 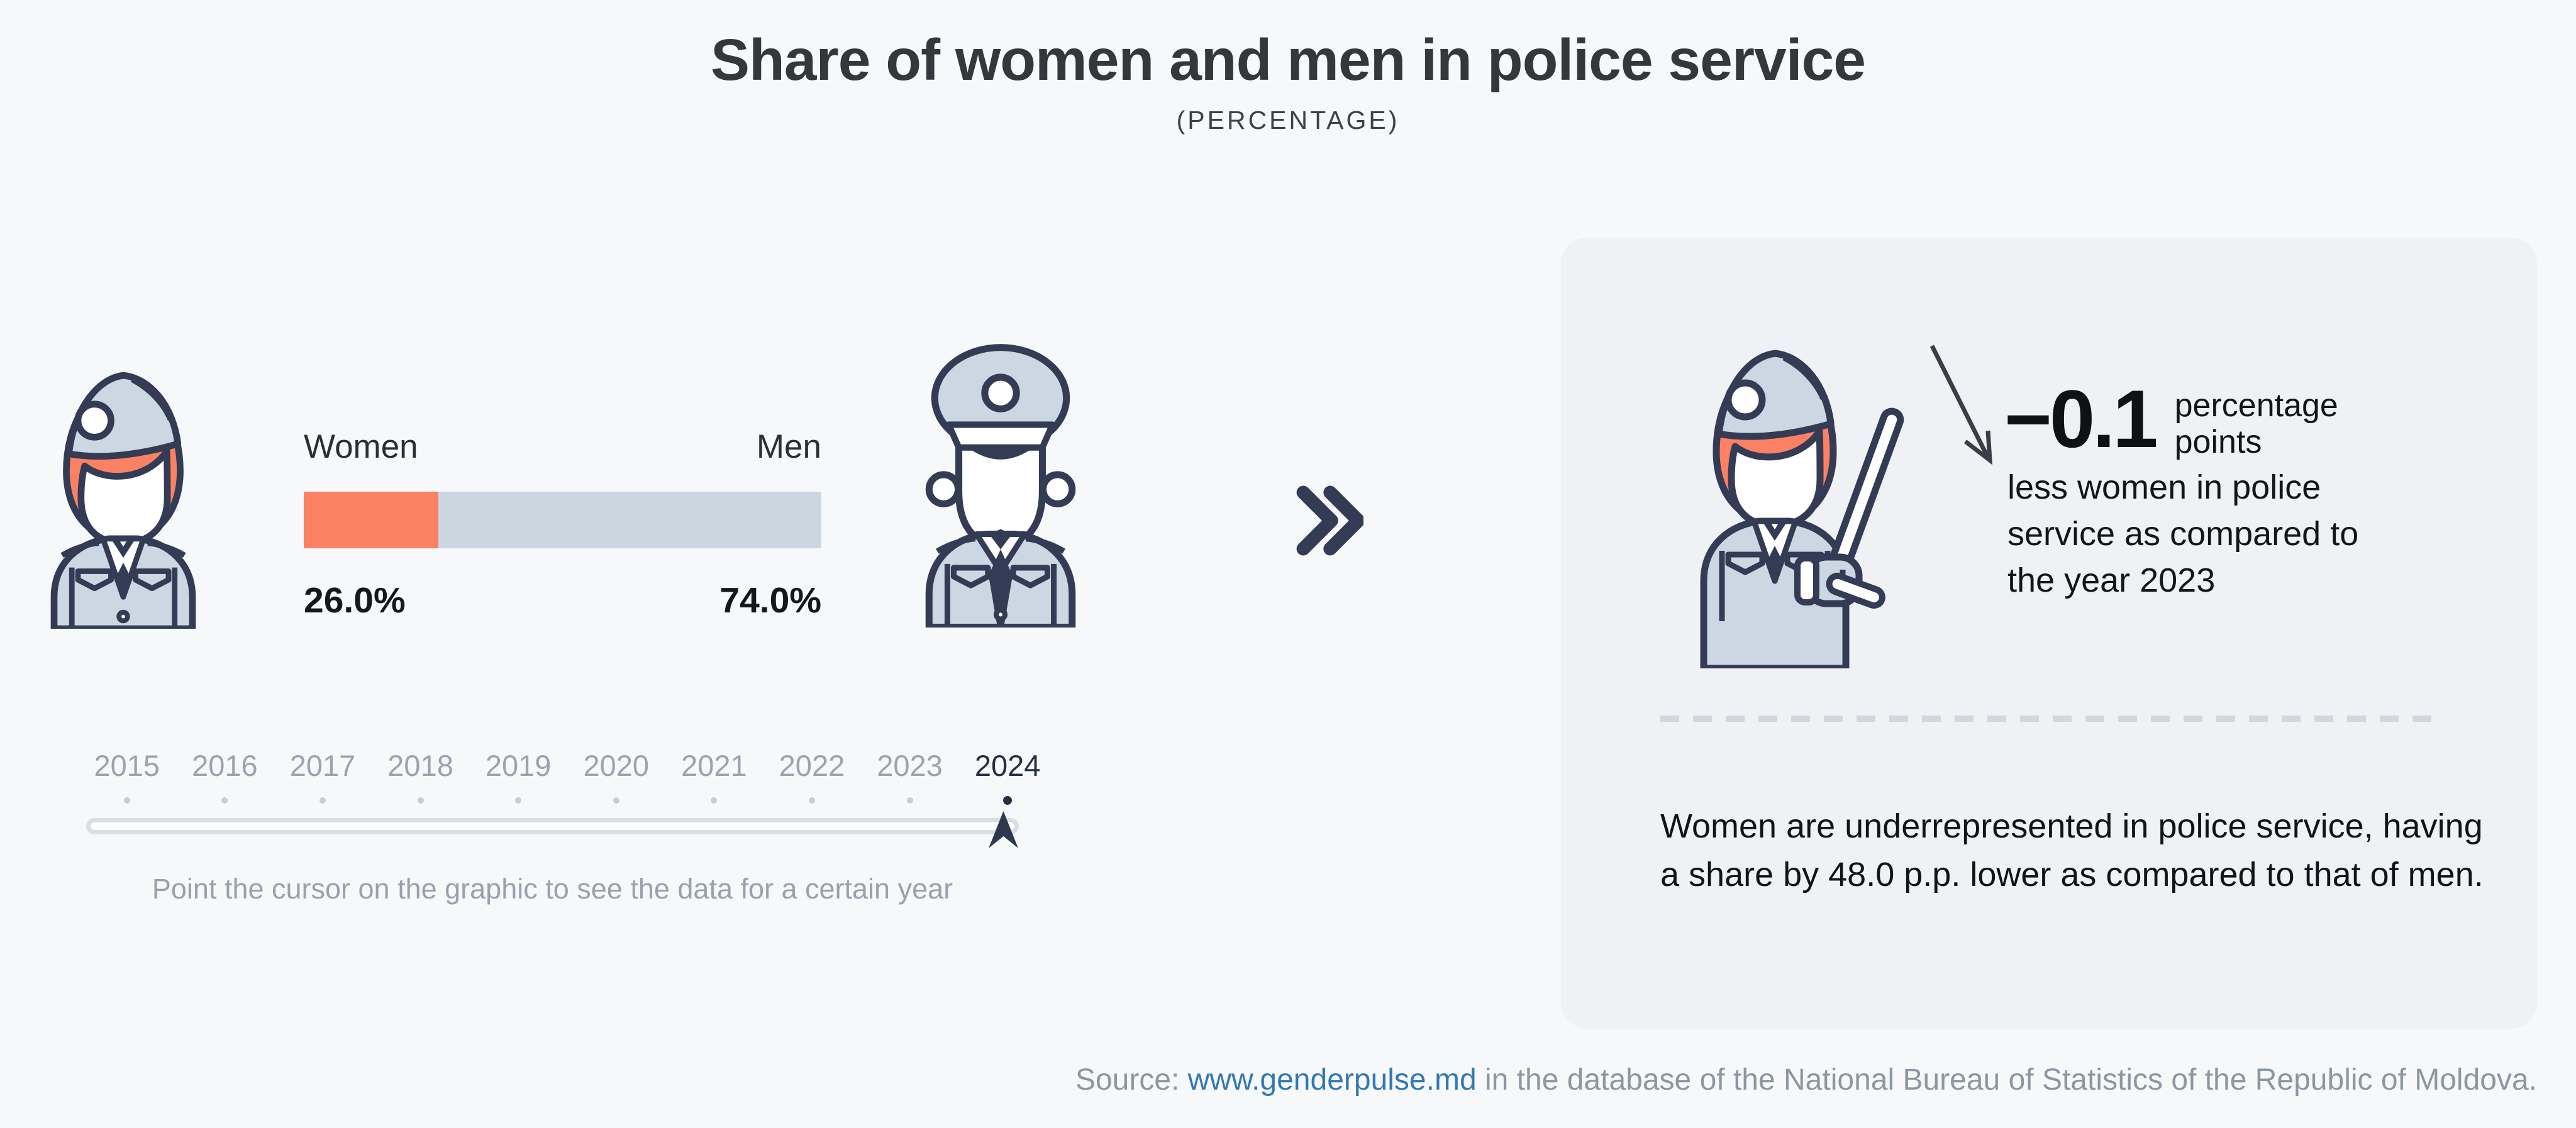 What do you see at coordinates (1000, 486) in the screenshot?
I see `policeman-icon` at bounding box center [1000, 486].